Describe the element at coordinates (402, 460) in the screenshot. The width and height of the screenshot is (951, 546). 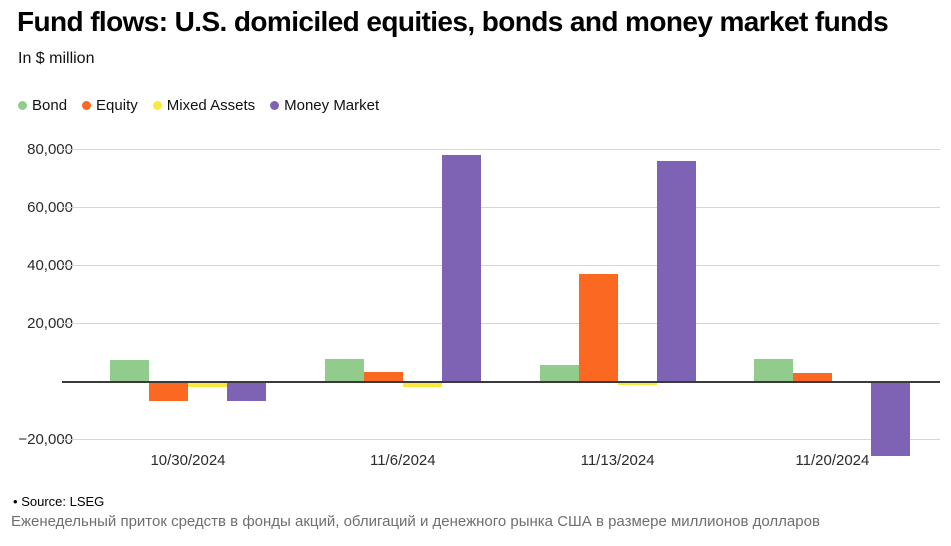
I see `x-axis-label: 11/6/2024` at that location.